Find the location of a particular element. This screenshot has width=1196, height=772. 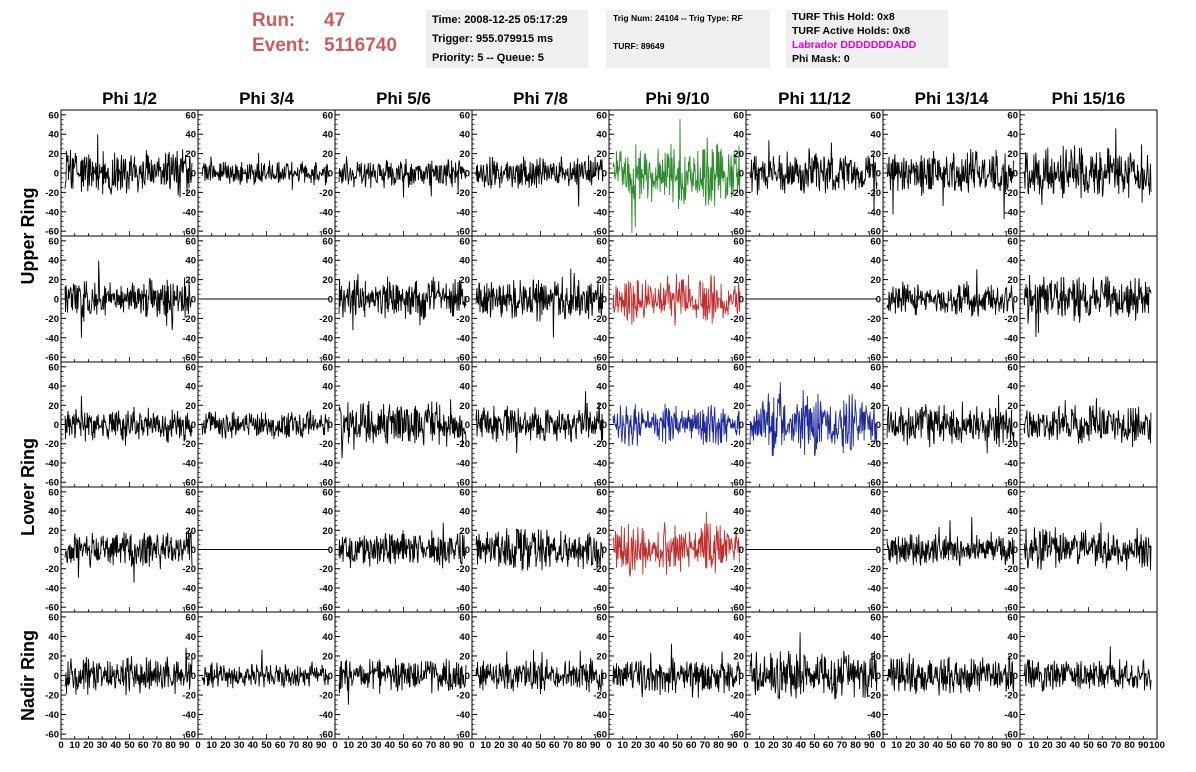

x-tick-label: 10 is located at coordinates (896, 745).